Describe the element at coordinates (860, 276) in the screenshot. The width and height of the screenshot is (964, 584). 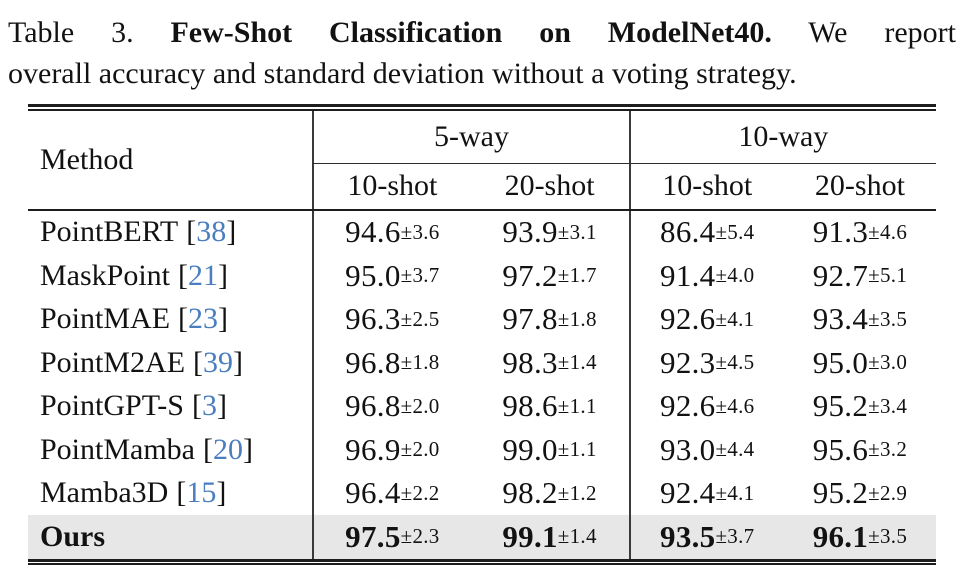
I see `value-cell: 92.7 ±5.1` at that location.